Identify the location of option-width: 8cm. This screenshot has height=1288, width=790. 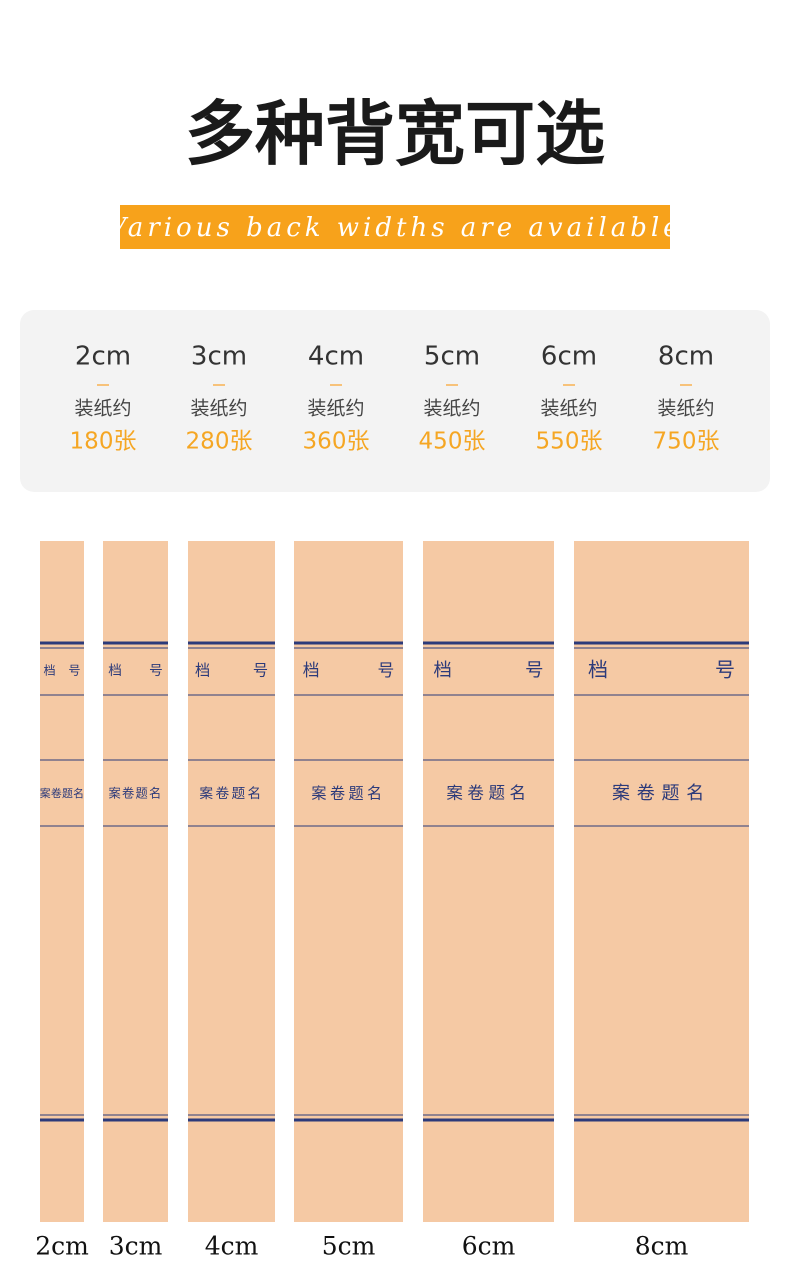
(686, 357).